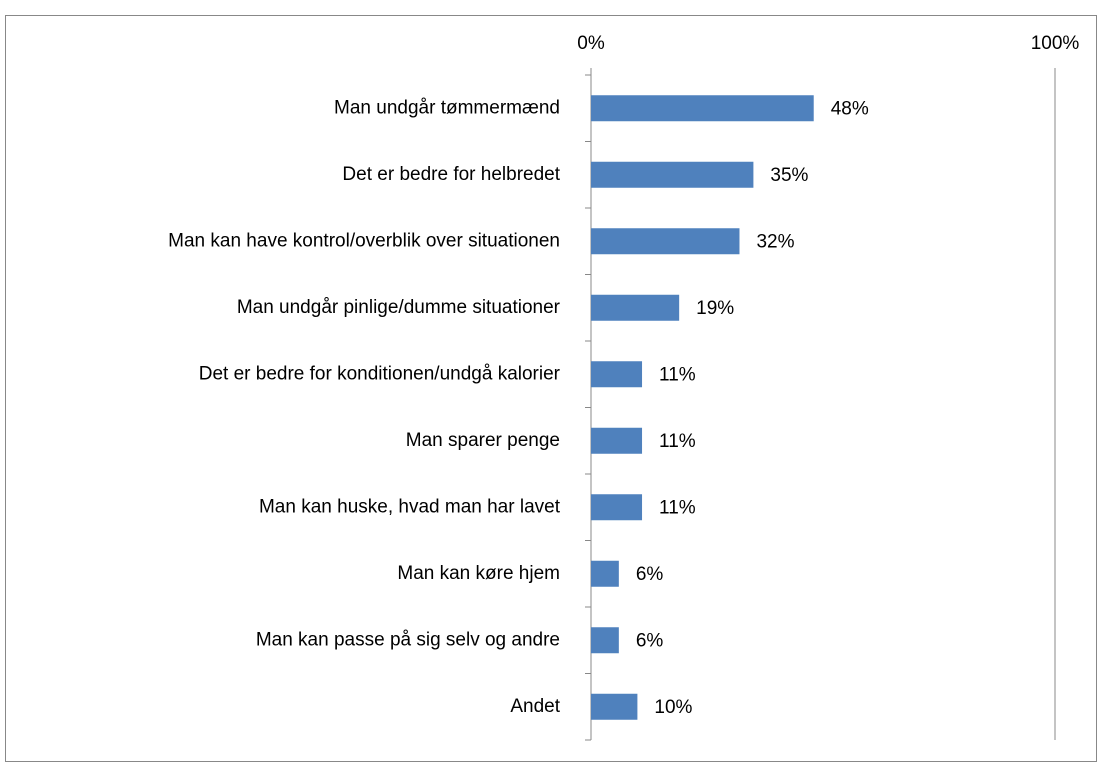 This screenshot has width=1098, height=763. What do you see at coordinates (775, 241) in the screenshot?
I see `data-label: 32%` at bounding box center [775, 241].